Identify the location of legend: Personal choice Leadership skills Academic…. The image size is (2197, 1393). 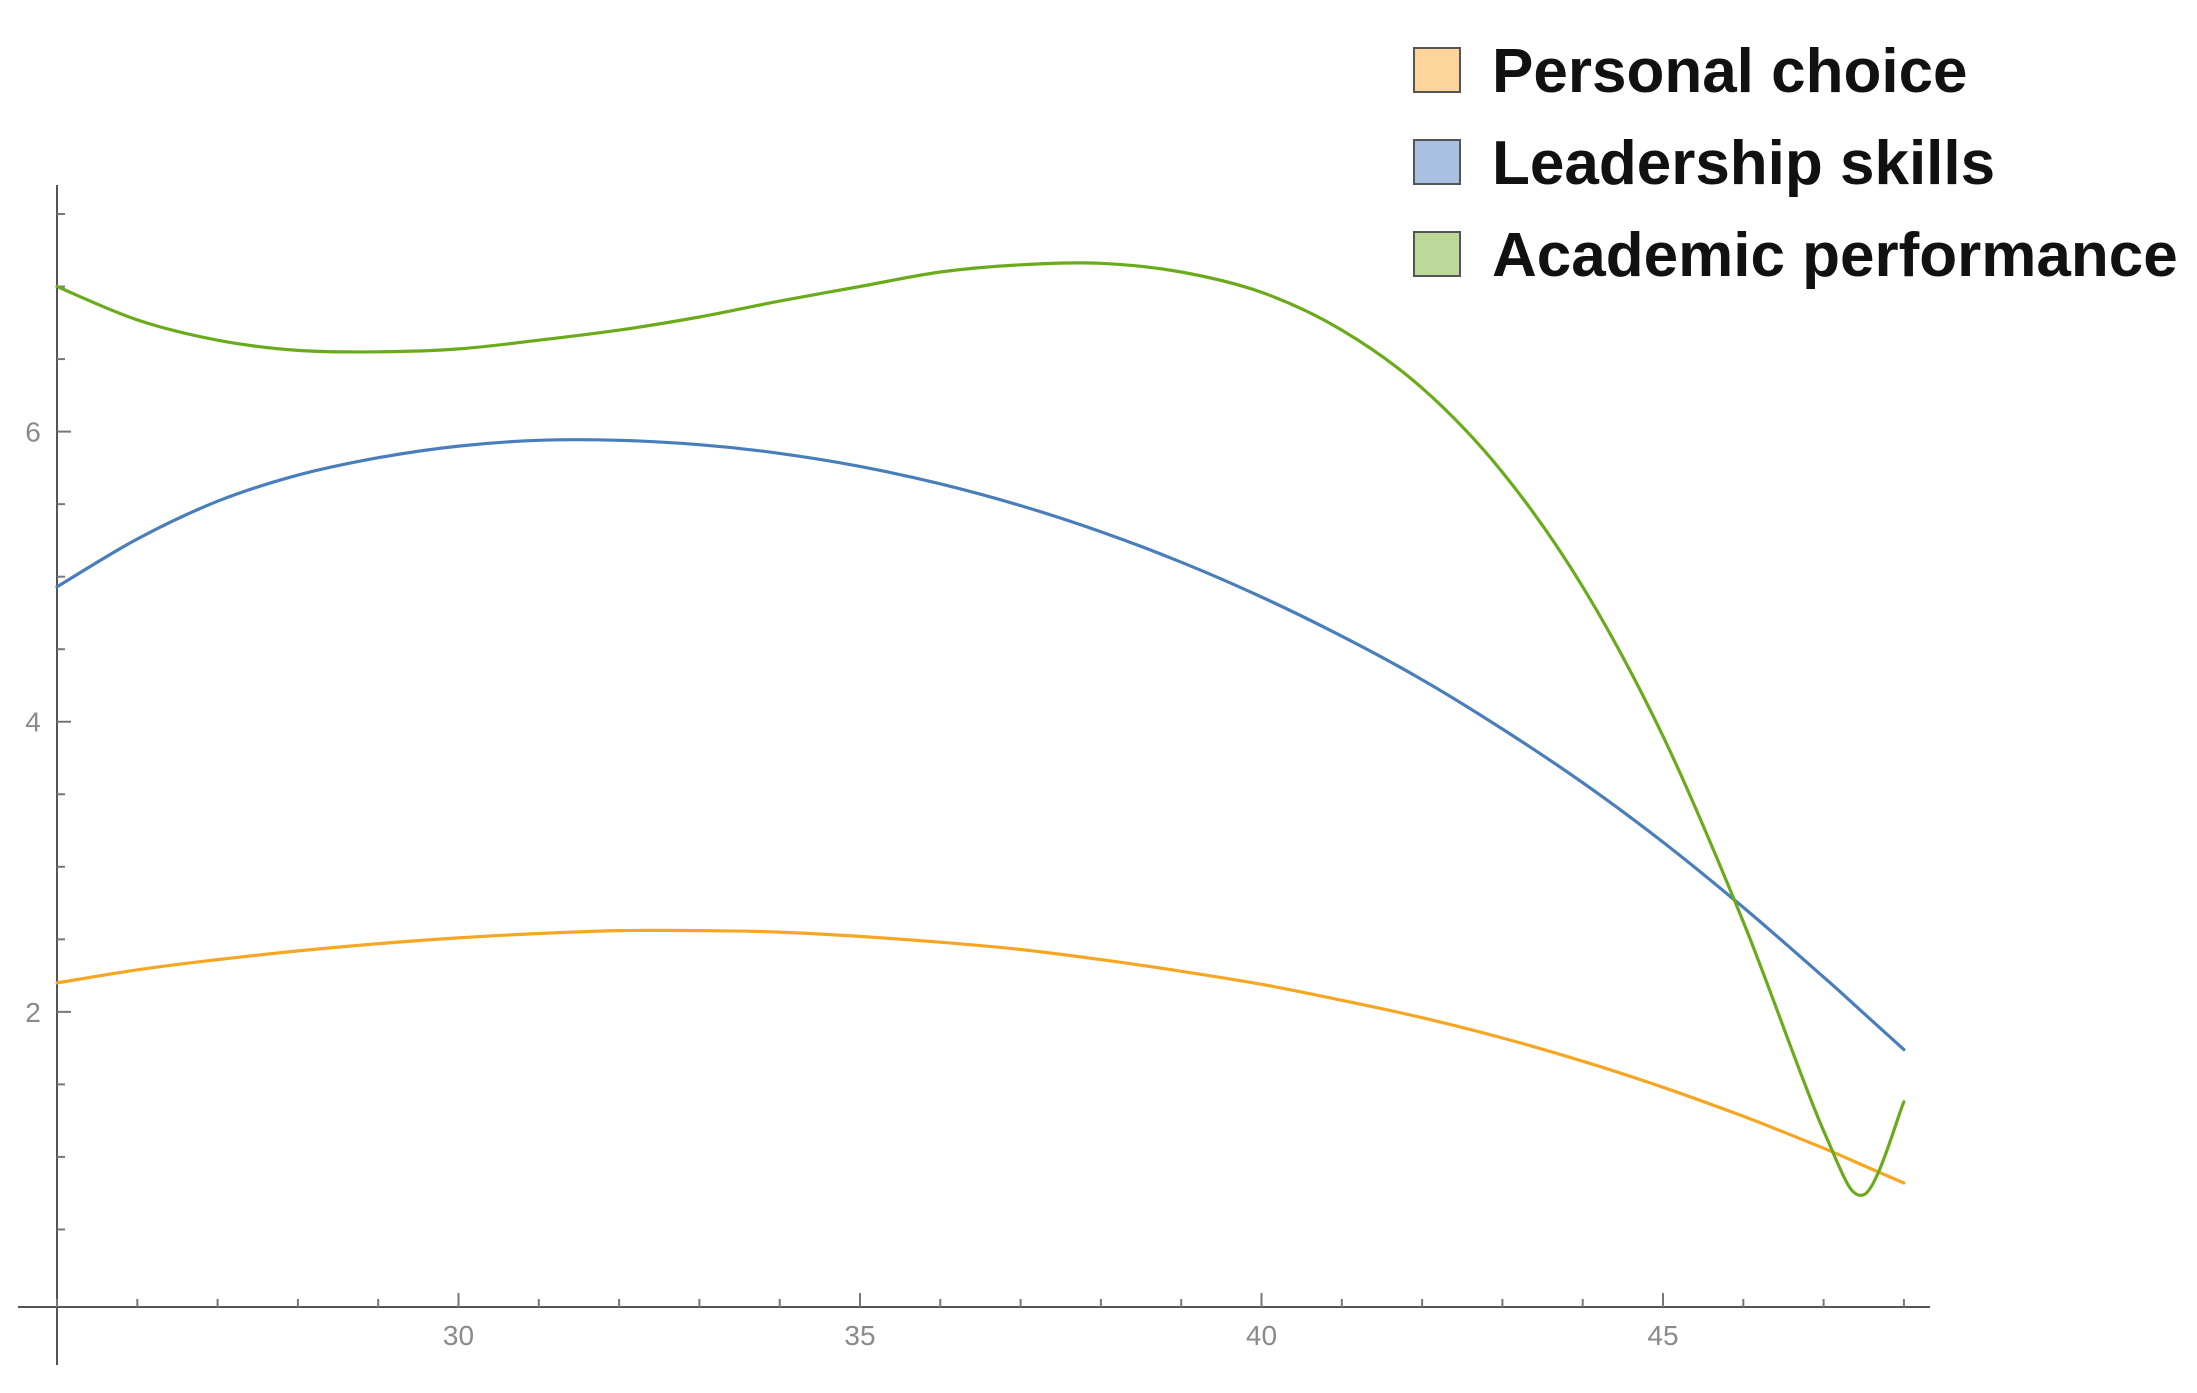
(1795, 163).